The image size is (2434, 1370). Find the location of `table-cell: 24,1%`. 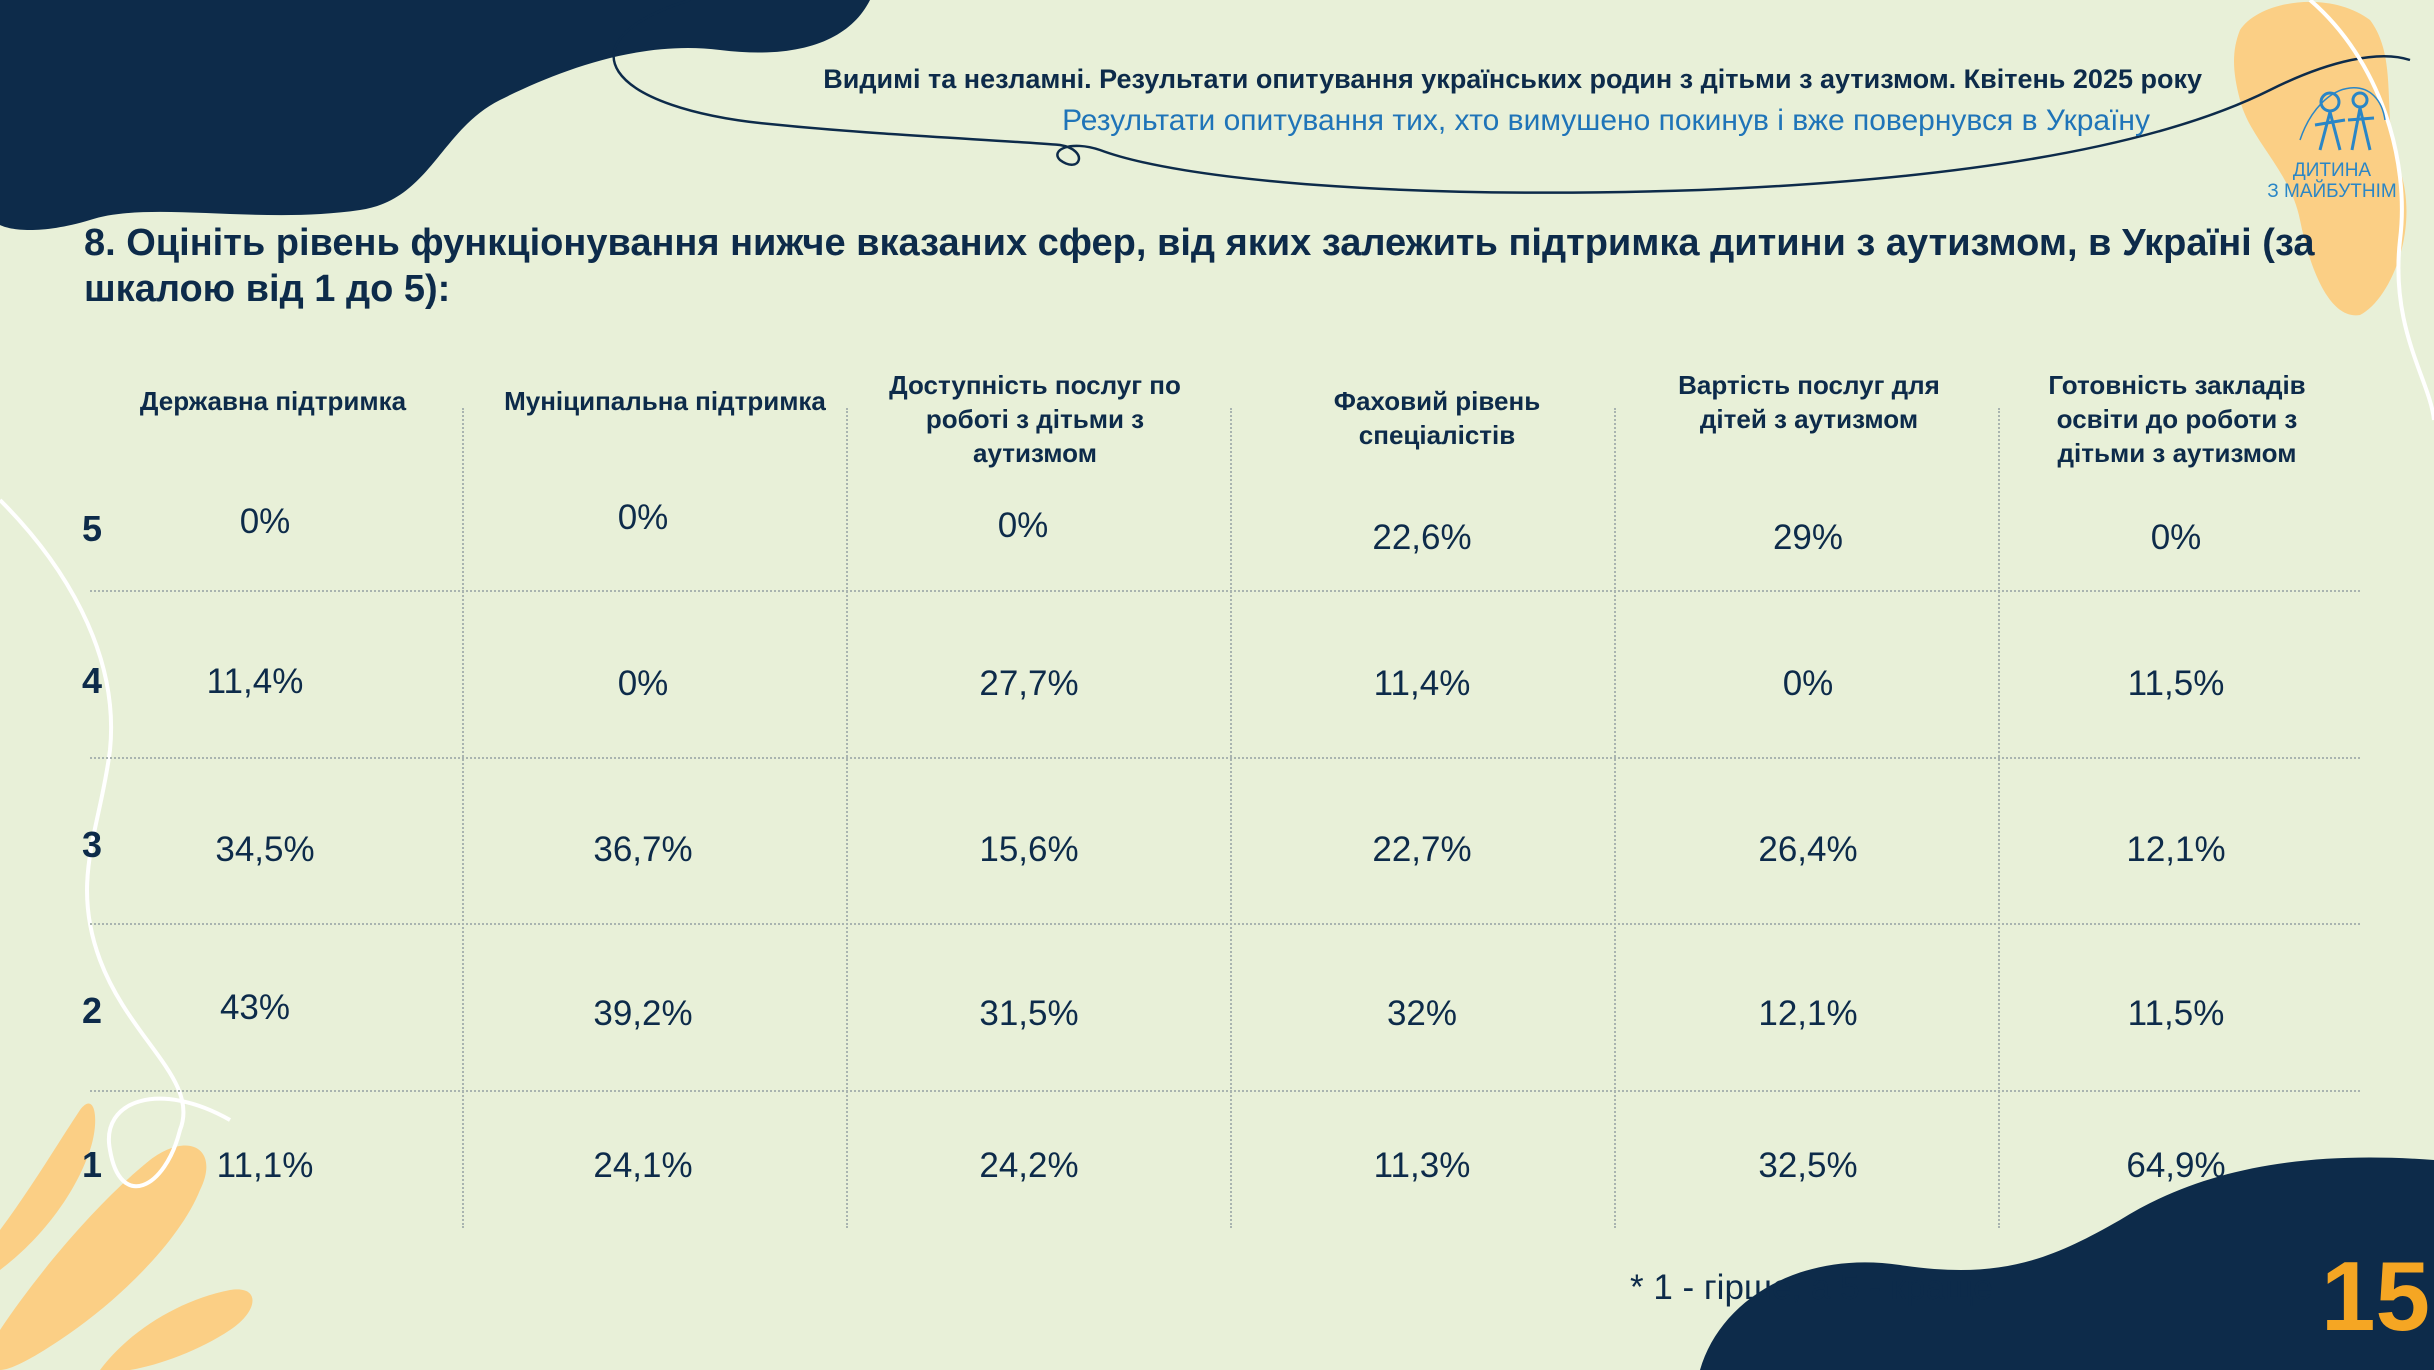

table-cell: 24,1% is located at coordinates (643, 1165).